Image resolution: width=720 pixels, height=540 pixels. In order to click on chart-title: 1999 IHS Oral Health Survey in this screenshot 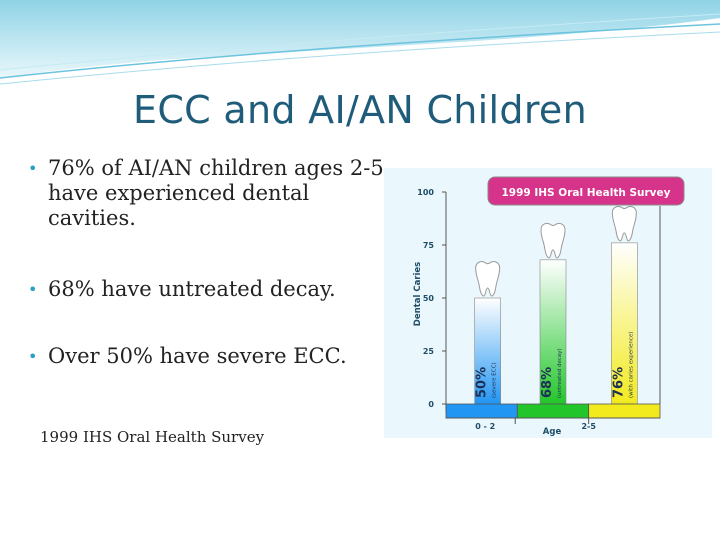, I will do `click(585, 193)`.